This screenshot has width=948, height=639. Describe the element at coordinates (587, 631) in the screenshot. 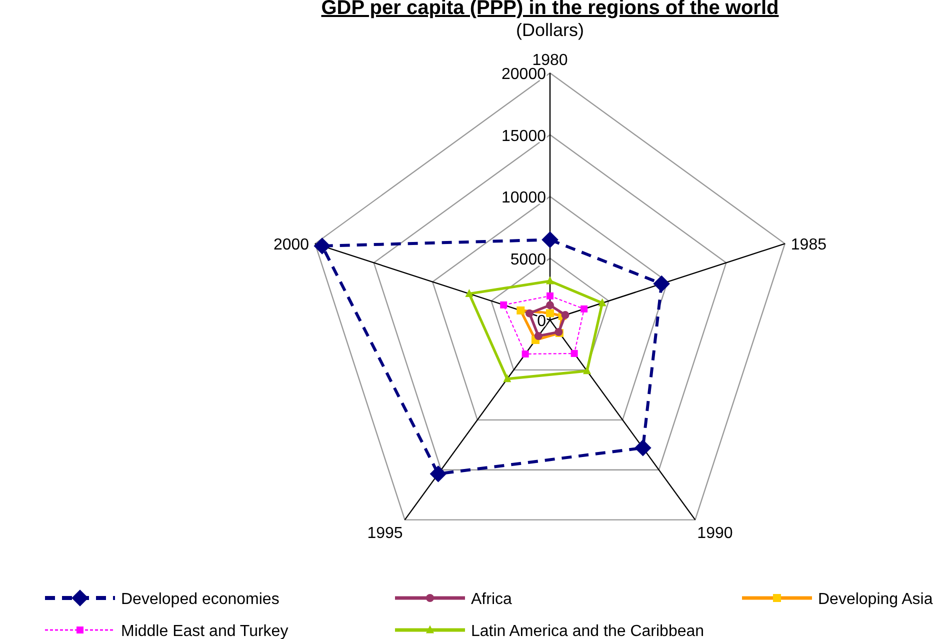

I see `legend-label: Latin America and the Caribbean` at that location.